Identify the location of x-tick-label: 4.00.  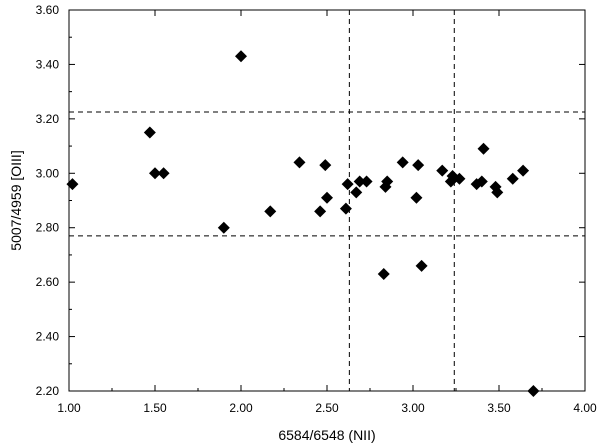
(585, 408).